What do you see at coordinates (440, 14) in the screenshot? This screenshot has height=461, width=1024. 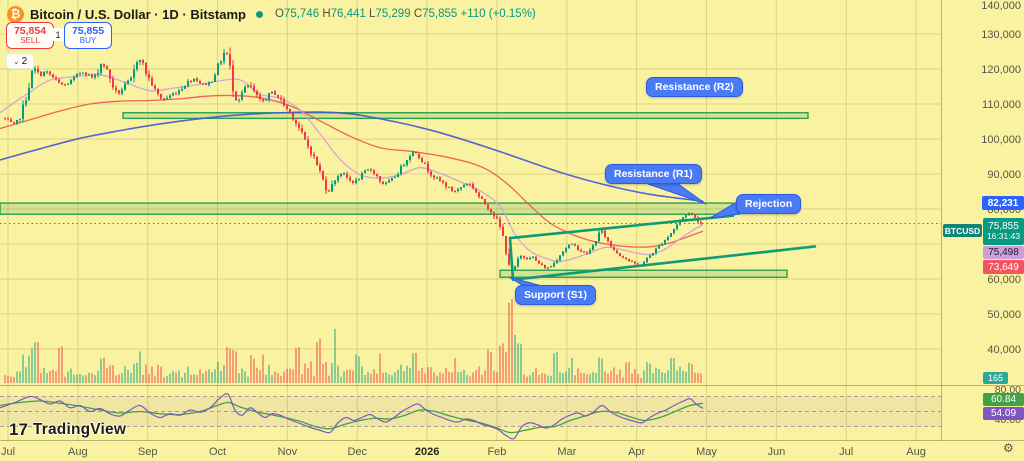 I see `close-value: 75,855` at bounding box center [440, 14].